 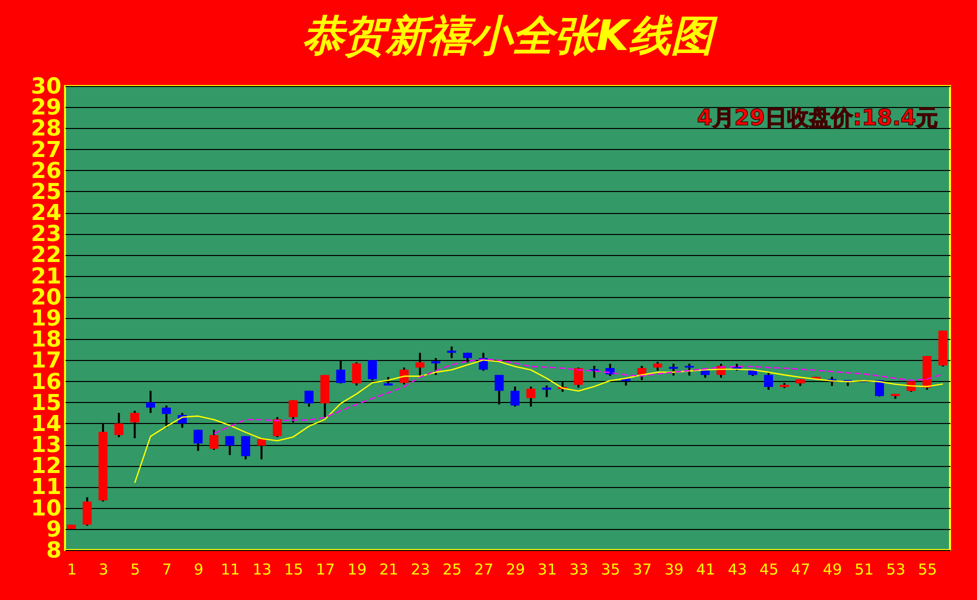 What do you see at coordinates (167, 569) in the screenshot?
I see `x-tick-label: 7` at bounding box center [167, 569].